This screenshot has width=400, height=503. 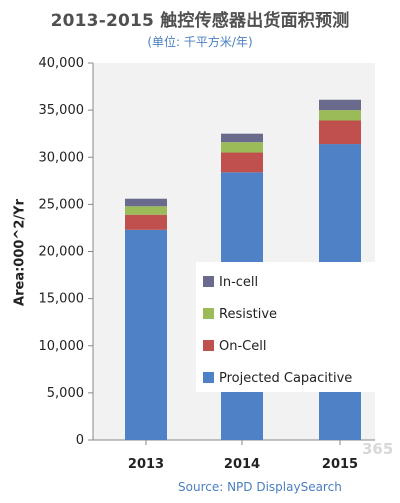 What do you see at coordinates (146, 210) in the screenshot?
I see `bar-resistive-2013` at bounding box center [146, 210].